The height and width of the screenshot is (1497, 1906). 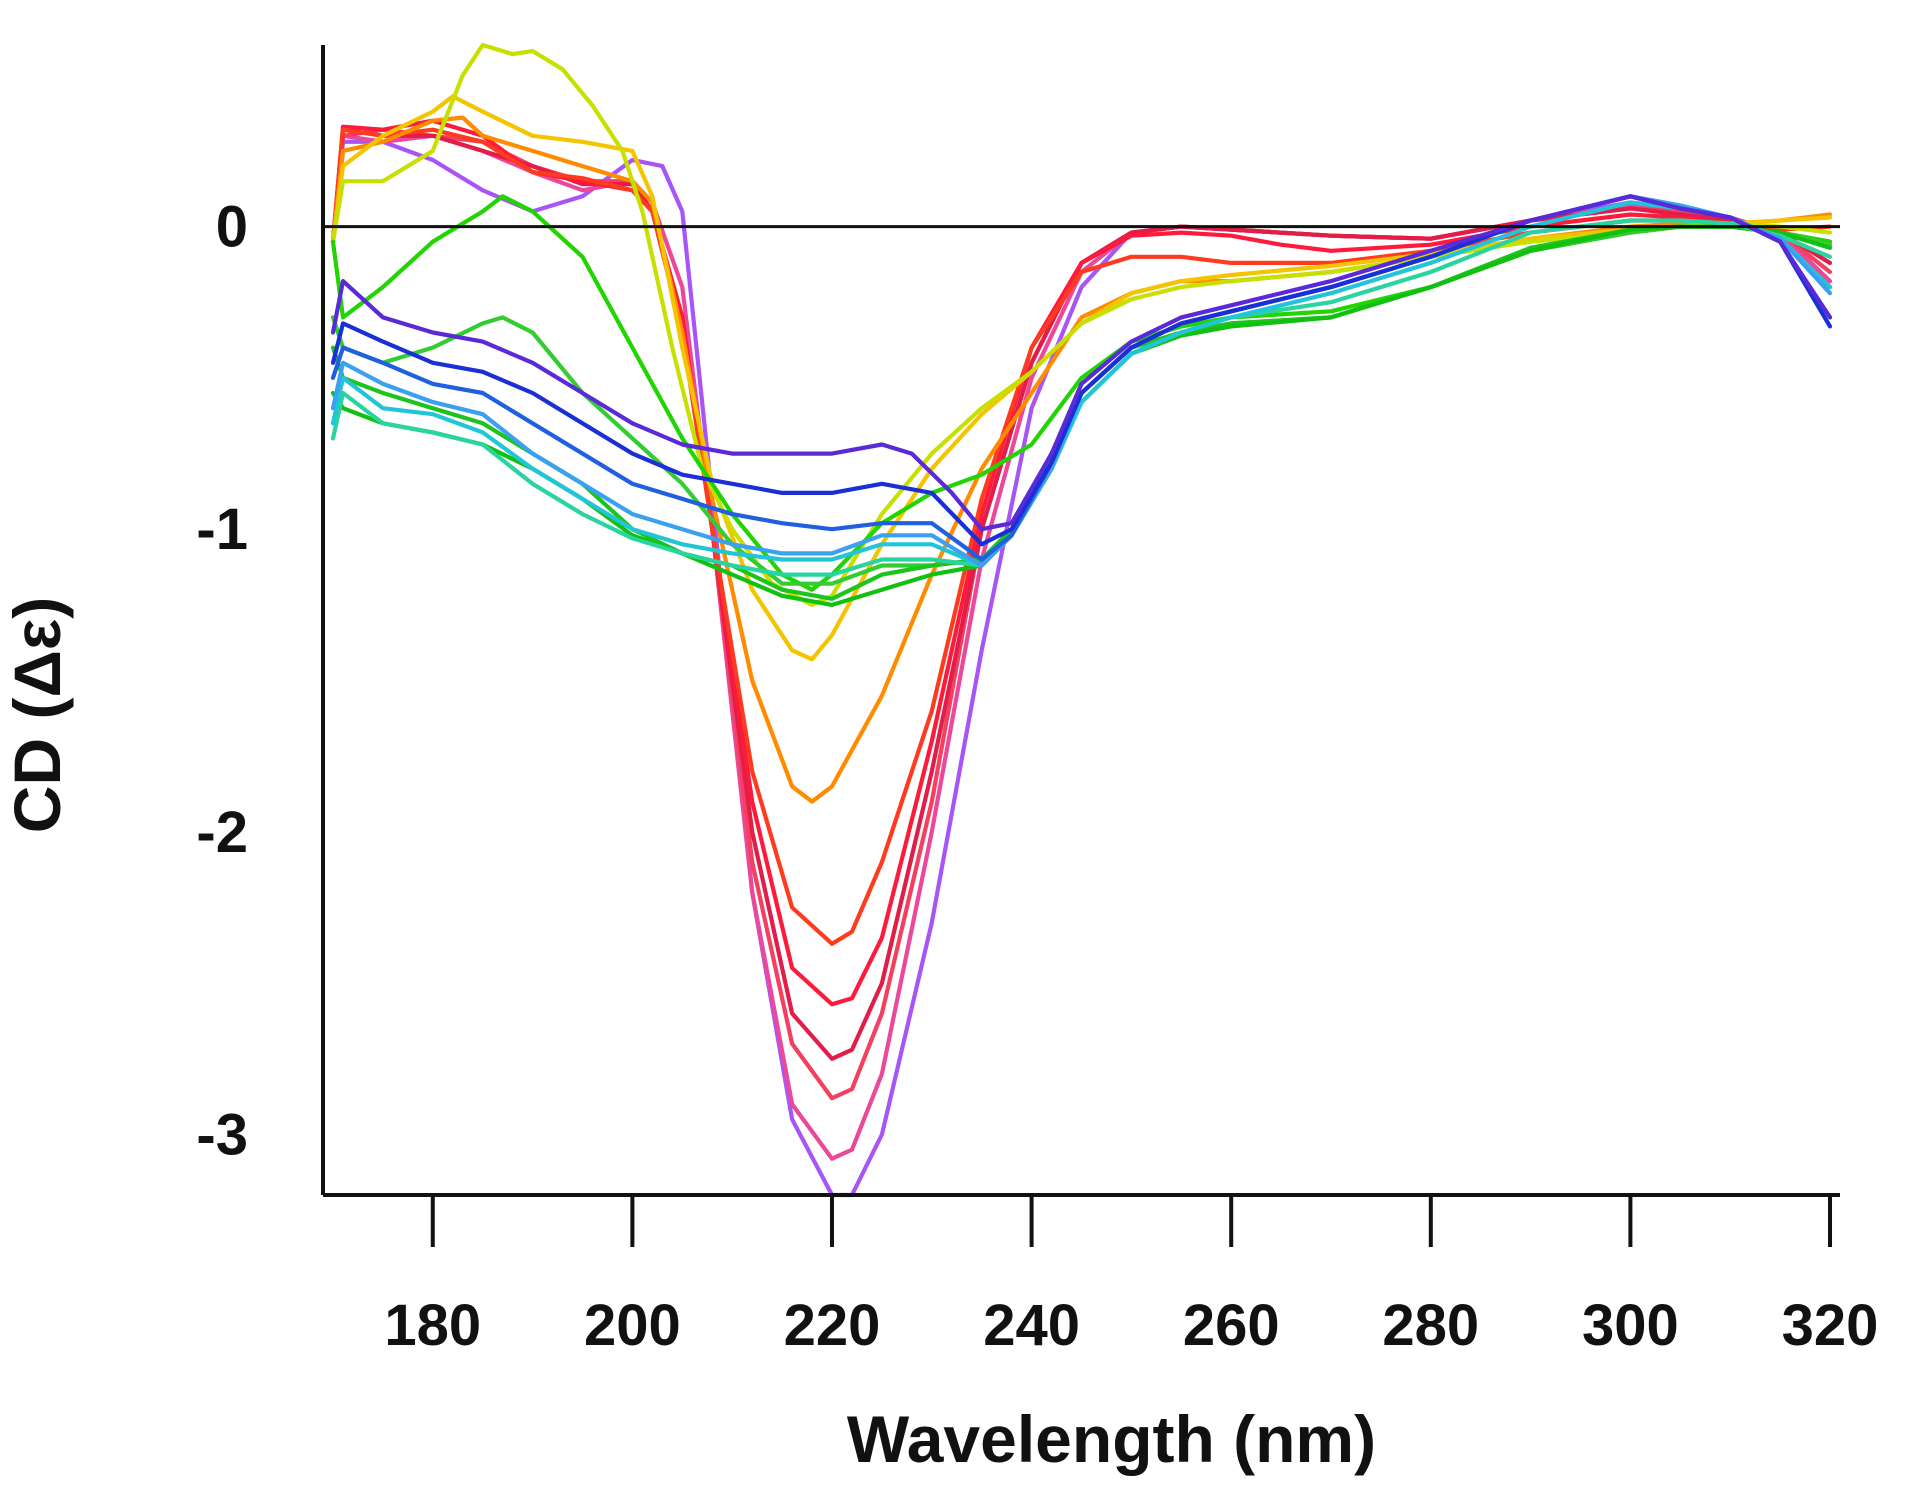 I want to click on y-tick-label--1: -1, so click(x=222, y=529).